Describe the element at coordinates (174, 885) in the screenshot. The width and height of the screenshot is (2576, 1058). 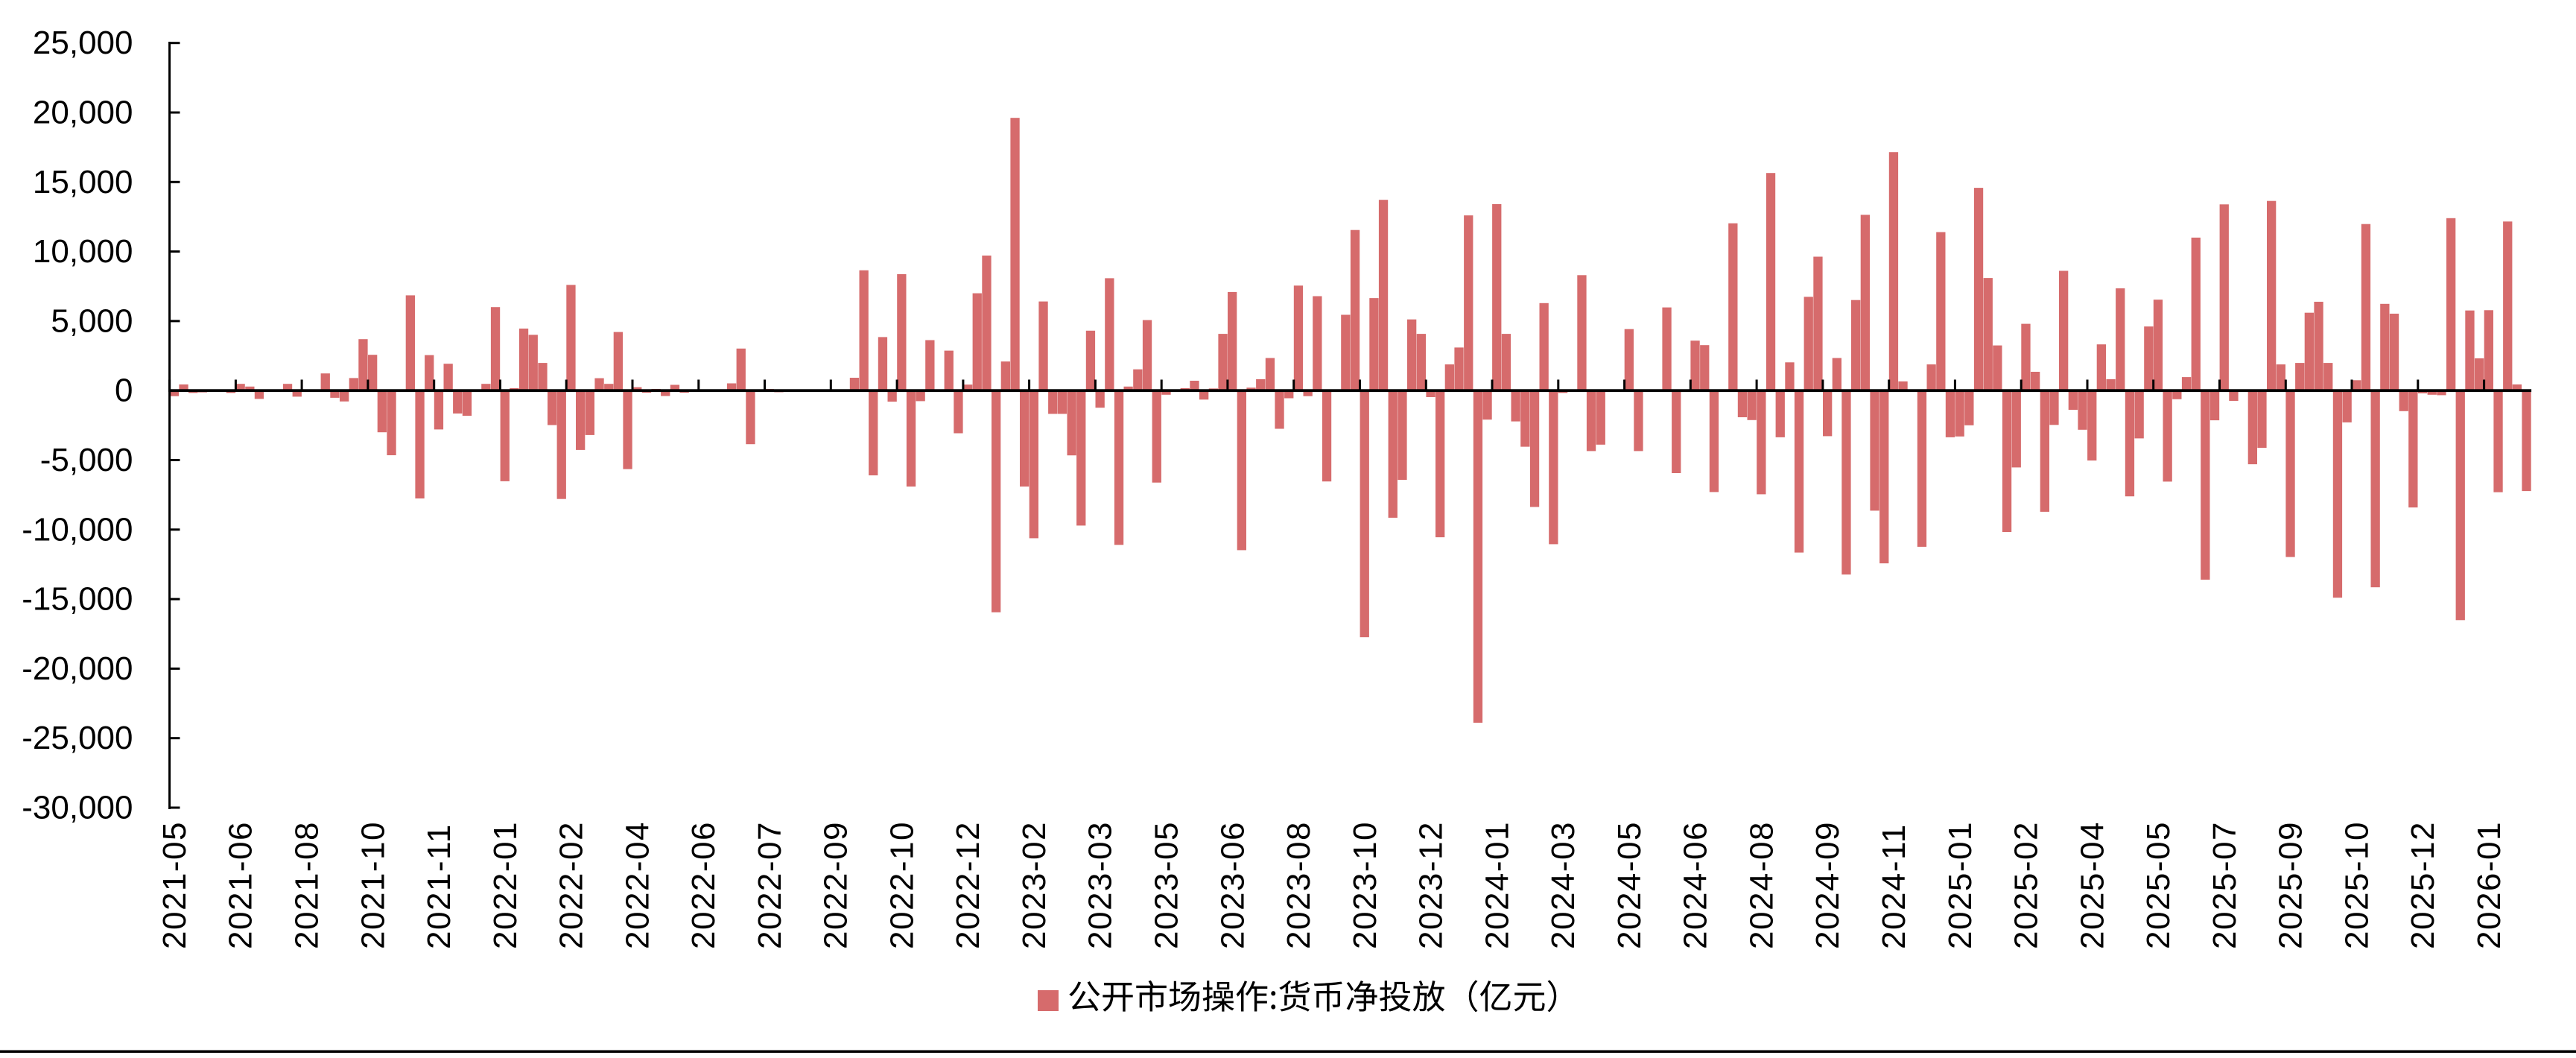
I see `svg-text: 2021-05` at that location.